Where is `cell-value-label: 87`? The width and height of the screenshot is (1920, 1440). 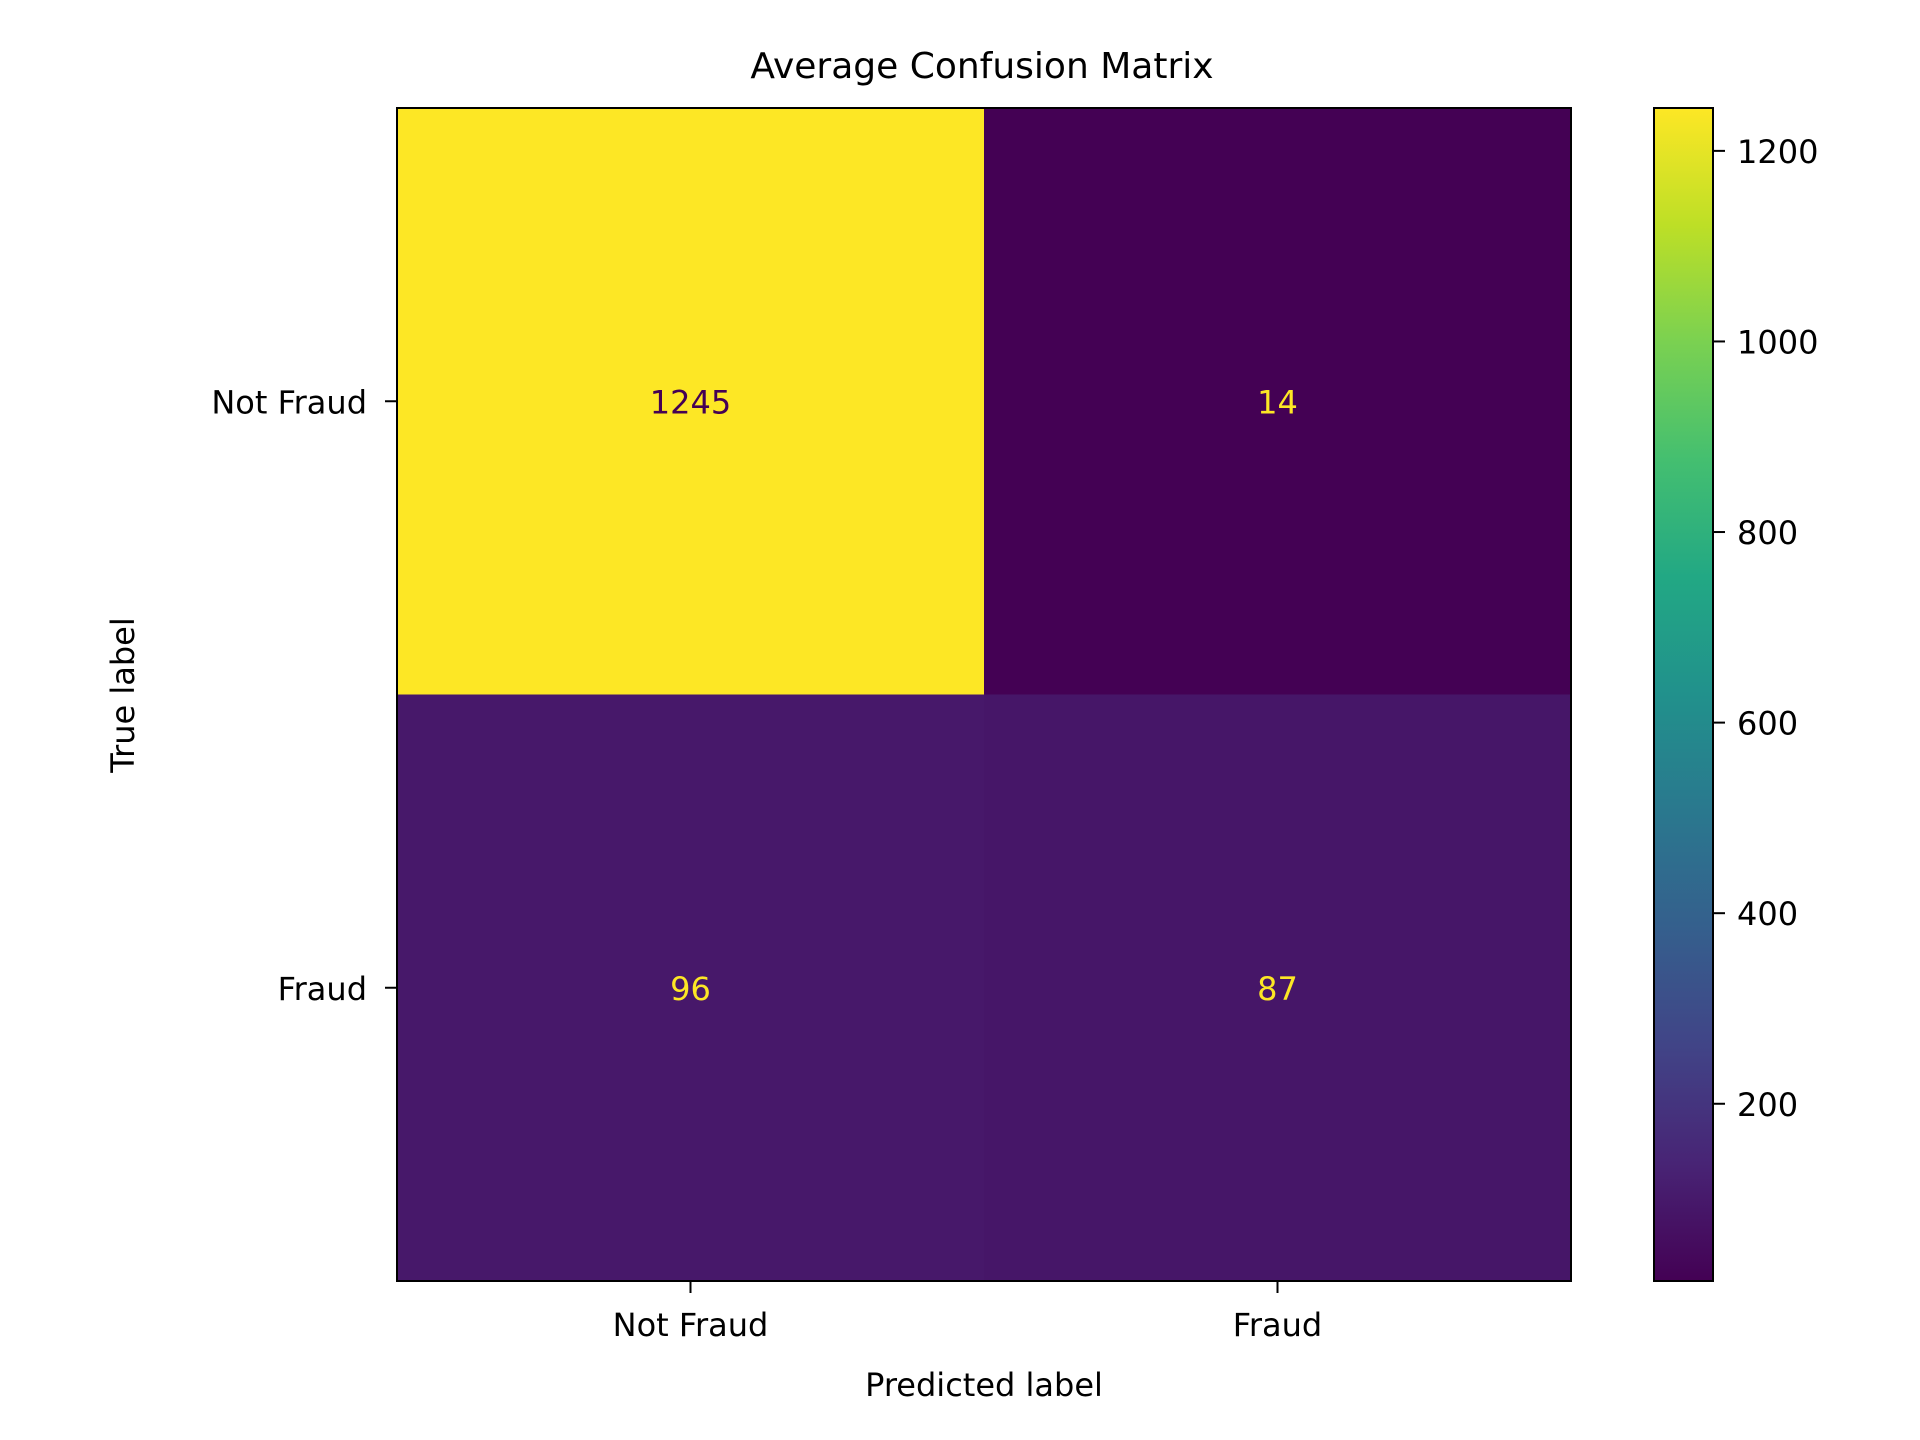 cell-value-label: 87 is located at coordinates (1277, 989).